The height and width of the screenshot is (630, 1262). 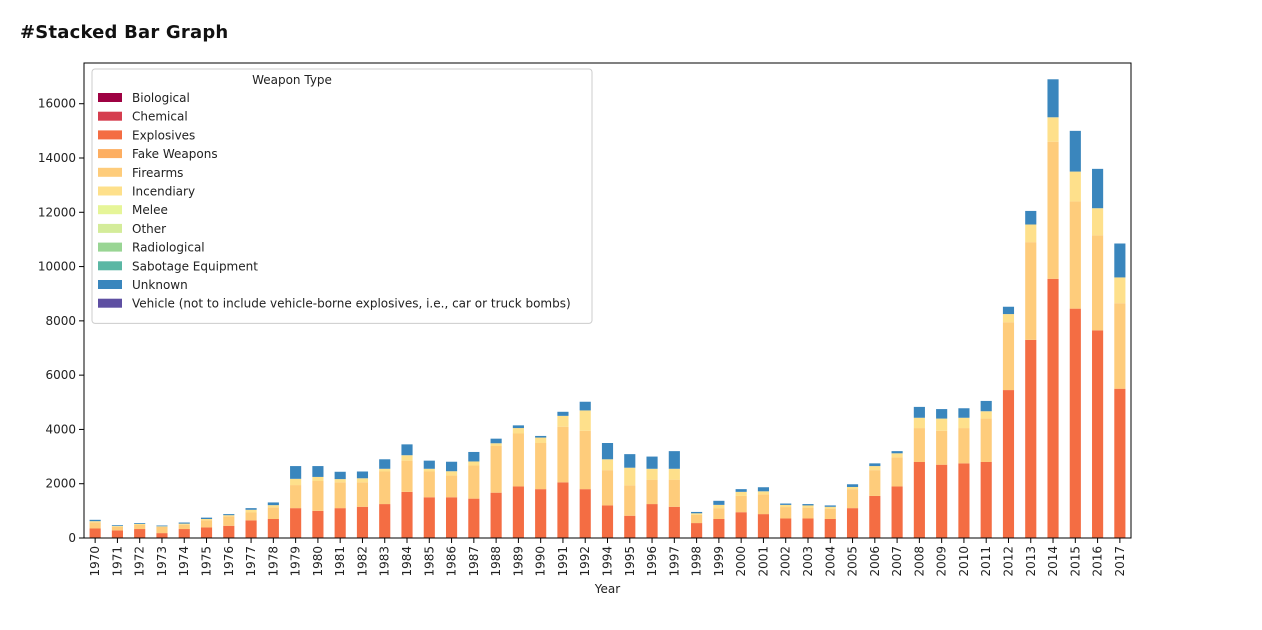 What do you see at coordinates (652, 561) in the screenshot?
I see `x-tick-label: 1996` at bounding box center [652, 561].